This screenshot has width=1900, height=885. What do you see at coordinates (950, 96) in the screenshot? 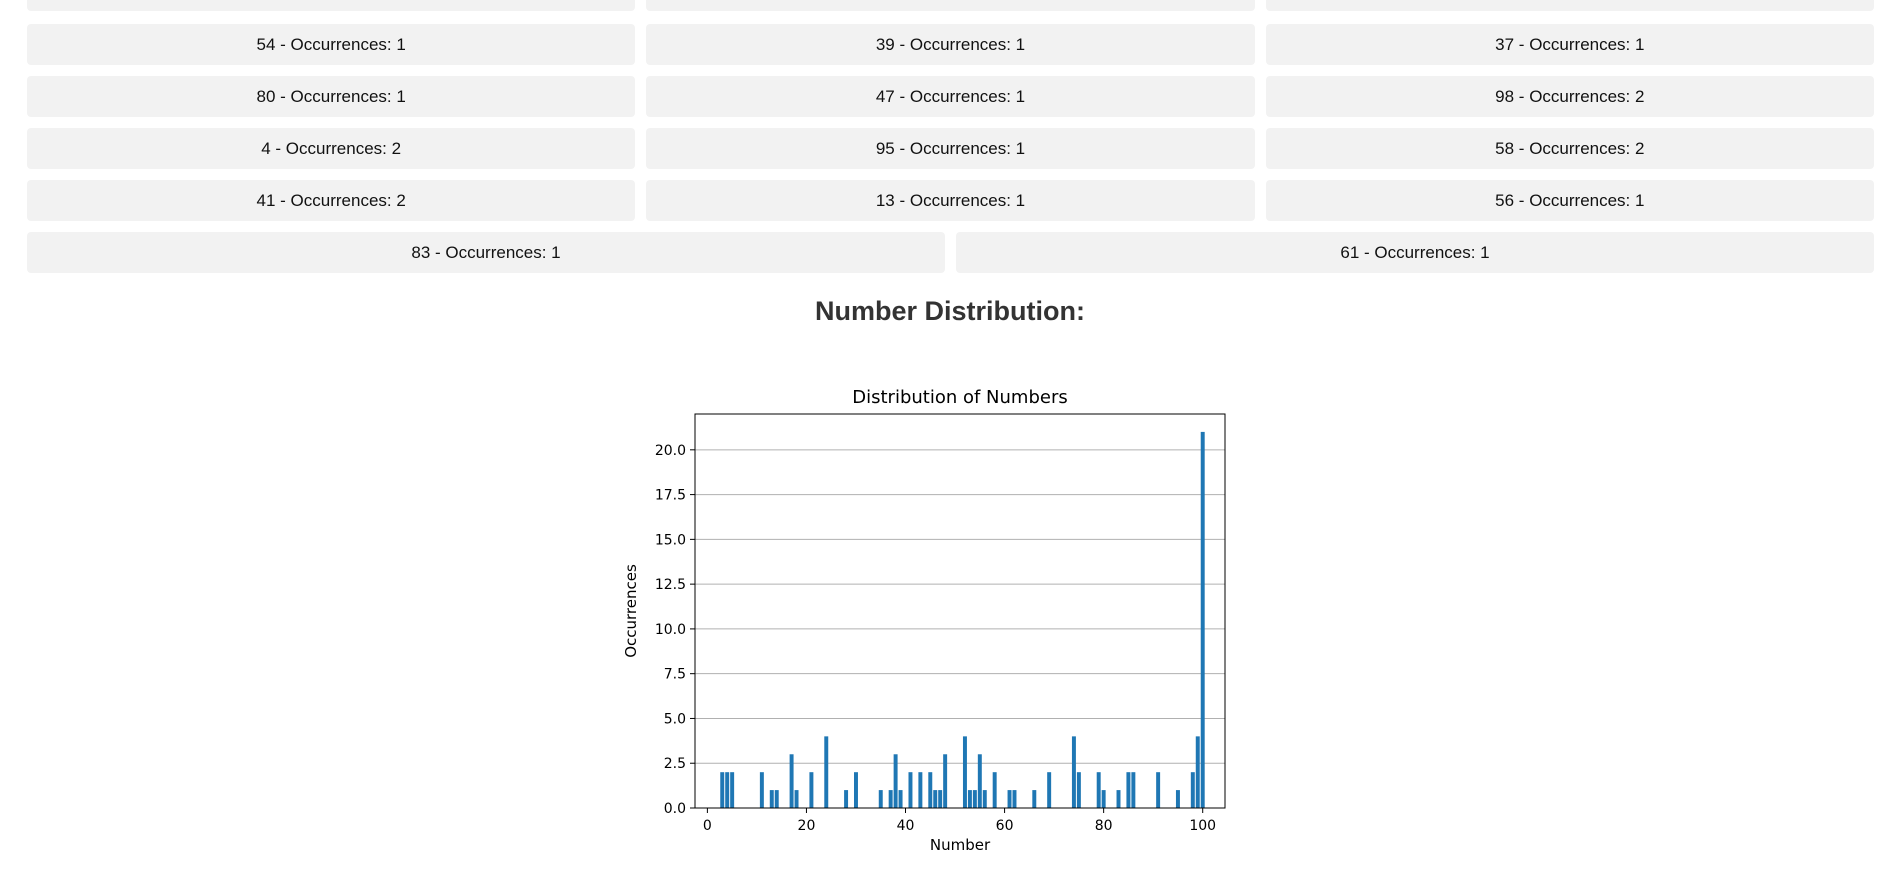
I see `number-card: 47 - Occurrences: 1` at bounding box center [950, 96].